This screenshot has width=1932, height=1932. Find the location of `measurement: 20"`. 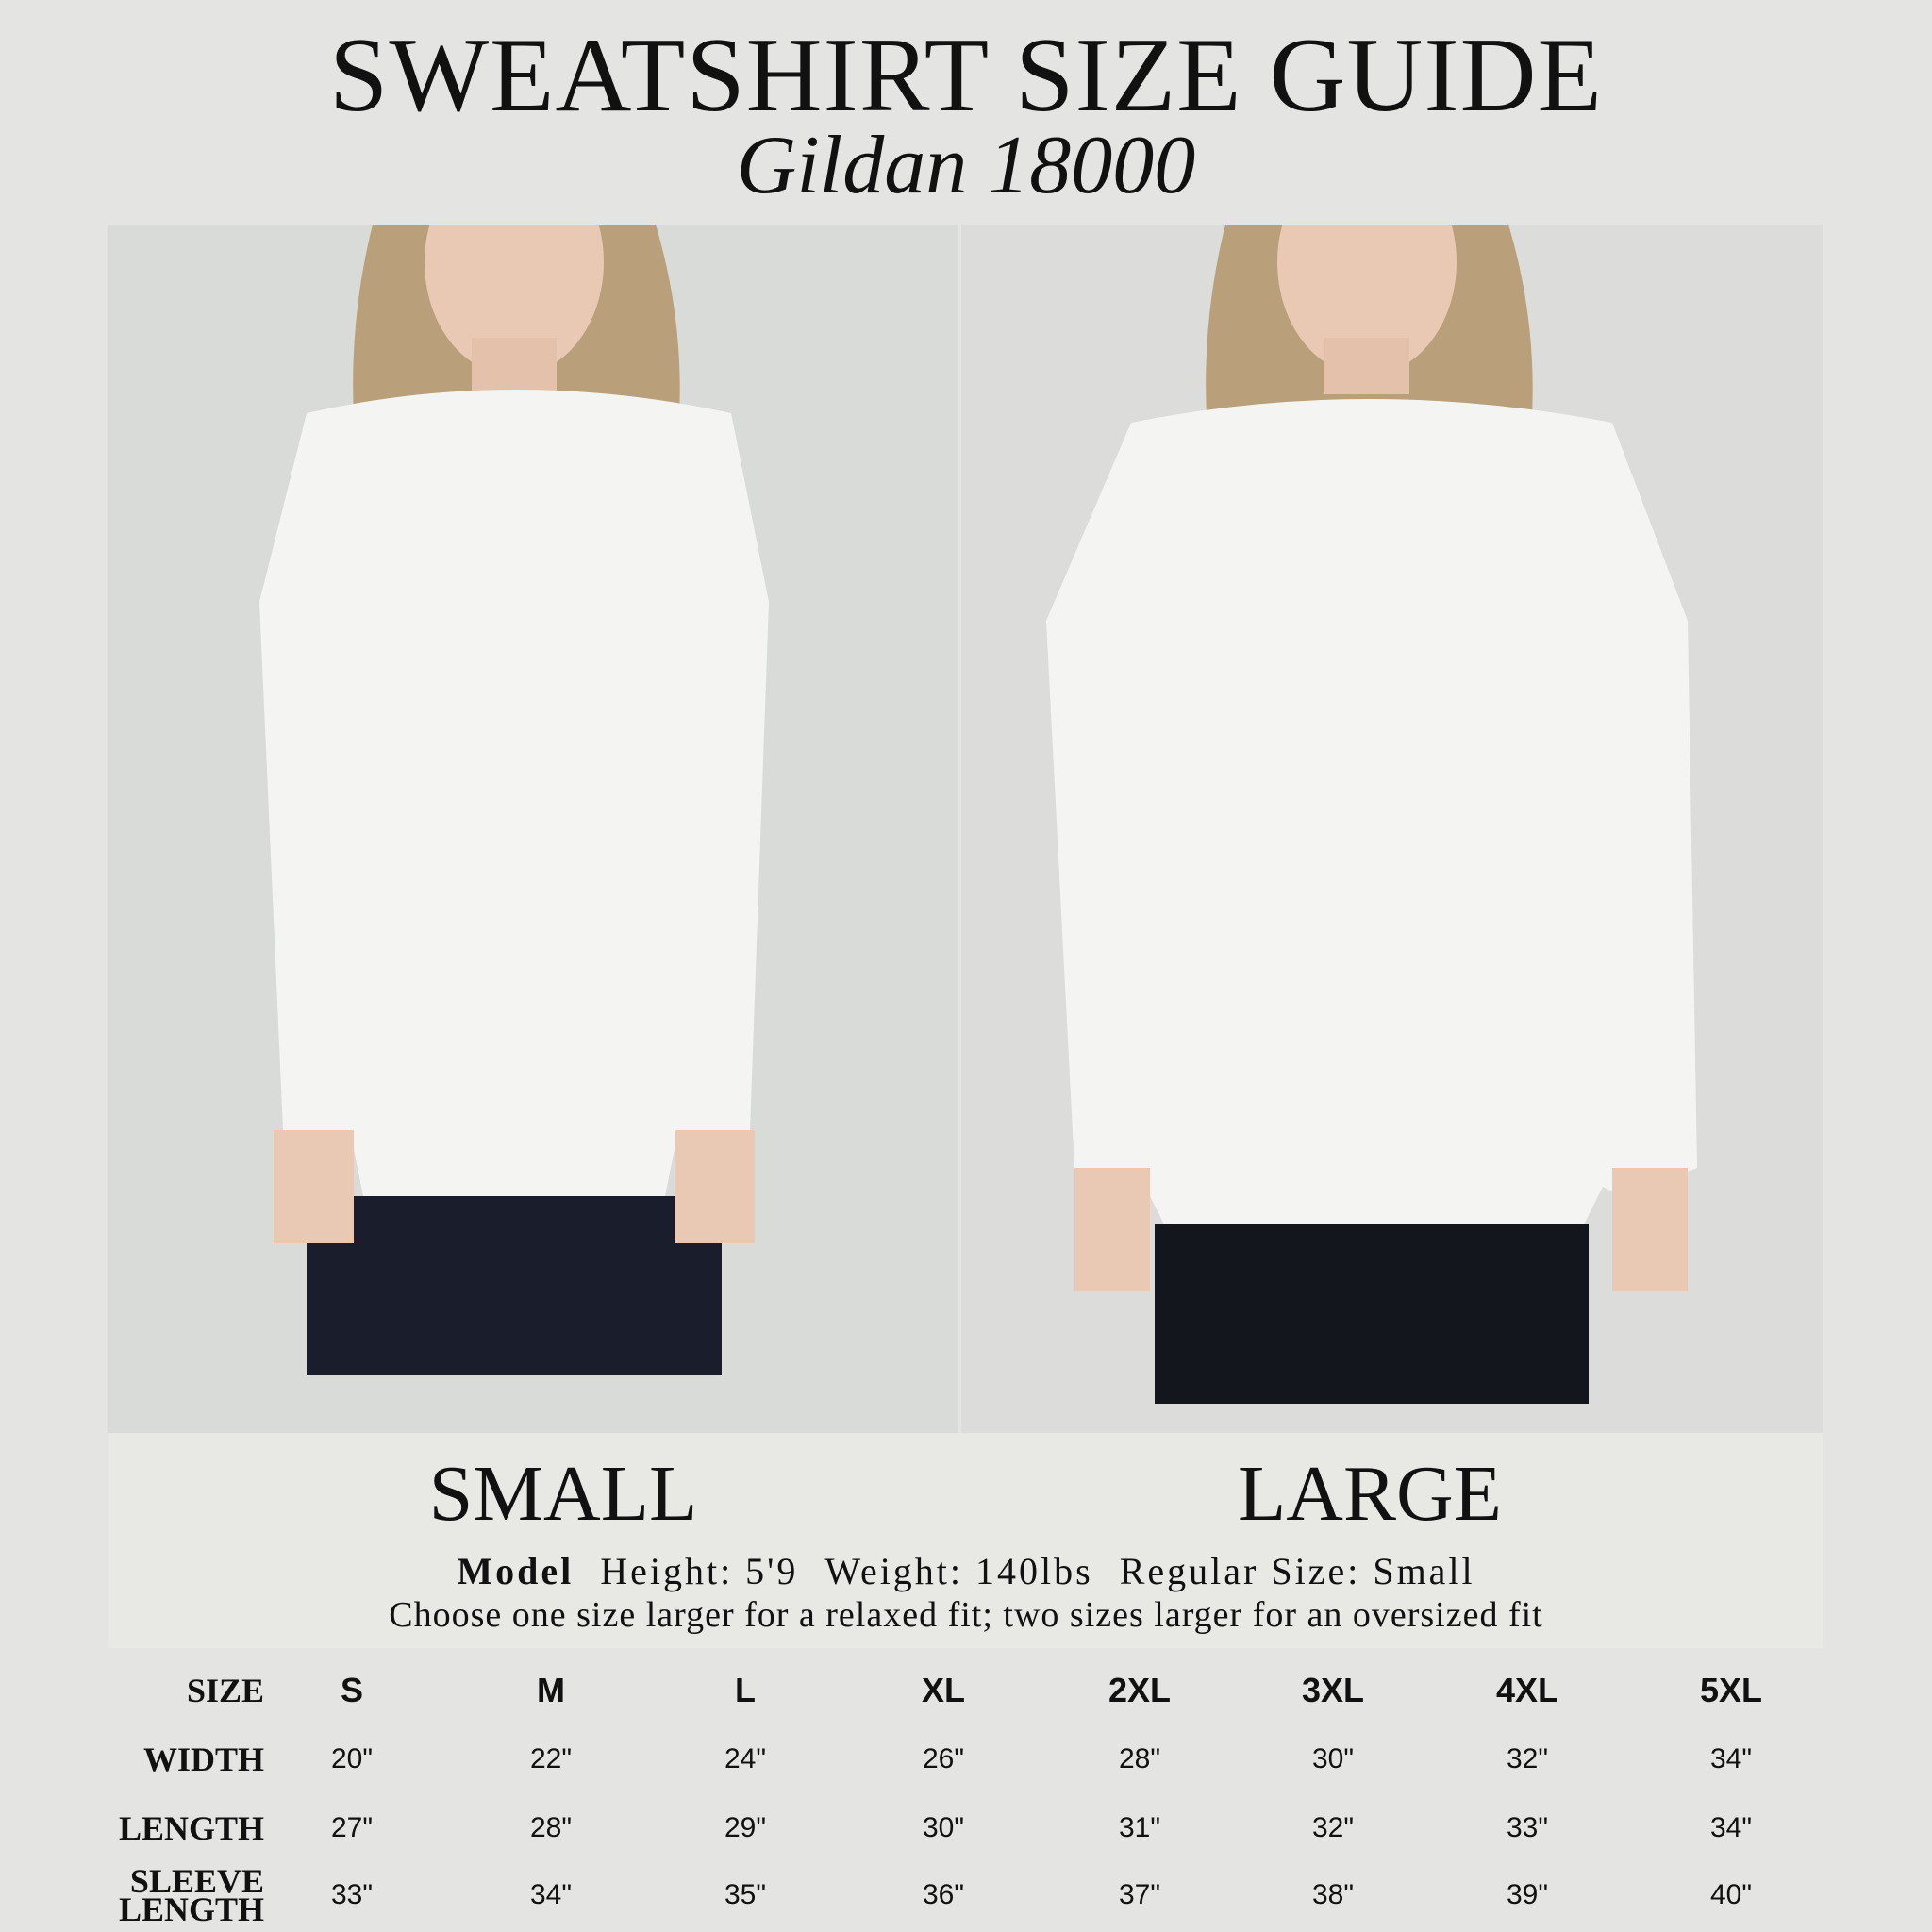

measurement: 20" is located at coordinates (352, 1758).